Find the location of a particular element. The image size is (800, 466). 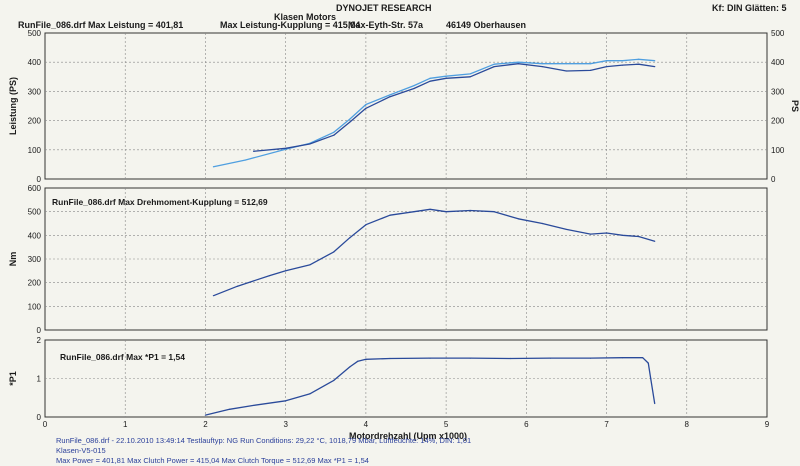

y-tick-label: 100 is located at coordinates (35, 150).